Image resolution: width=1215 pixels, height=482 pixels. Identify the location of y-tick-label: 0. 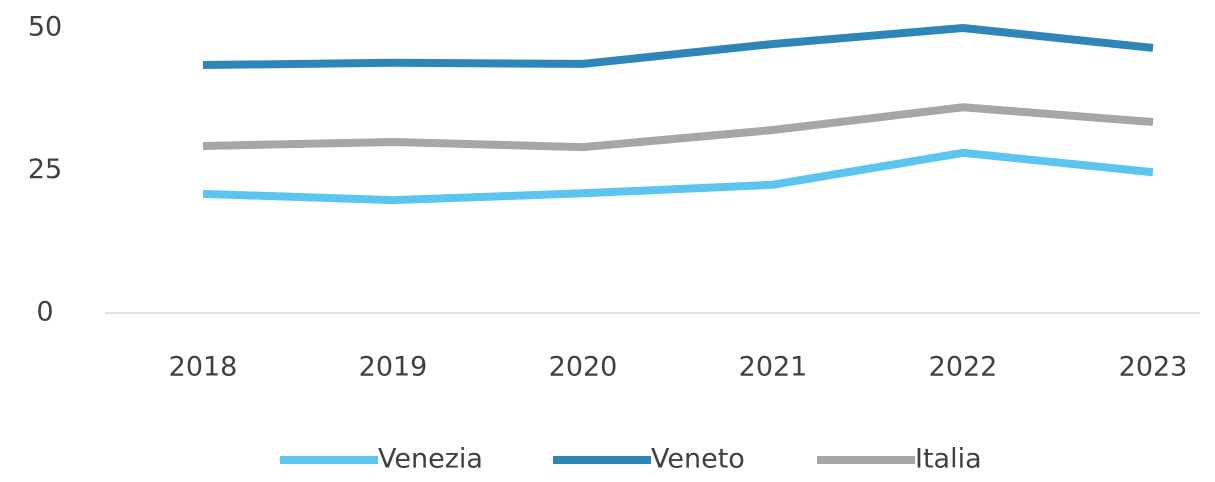
(44, 312).